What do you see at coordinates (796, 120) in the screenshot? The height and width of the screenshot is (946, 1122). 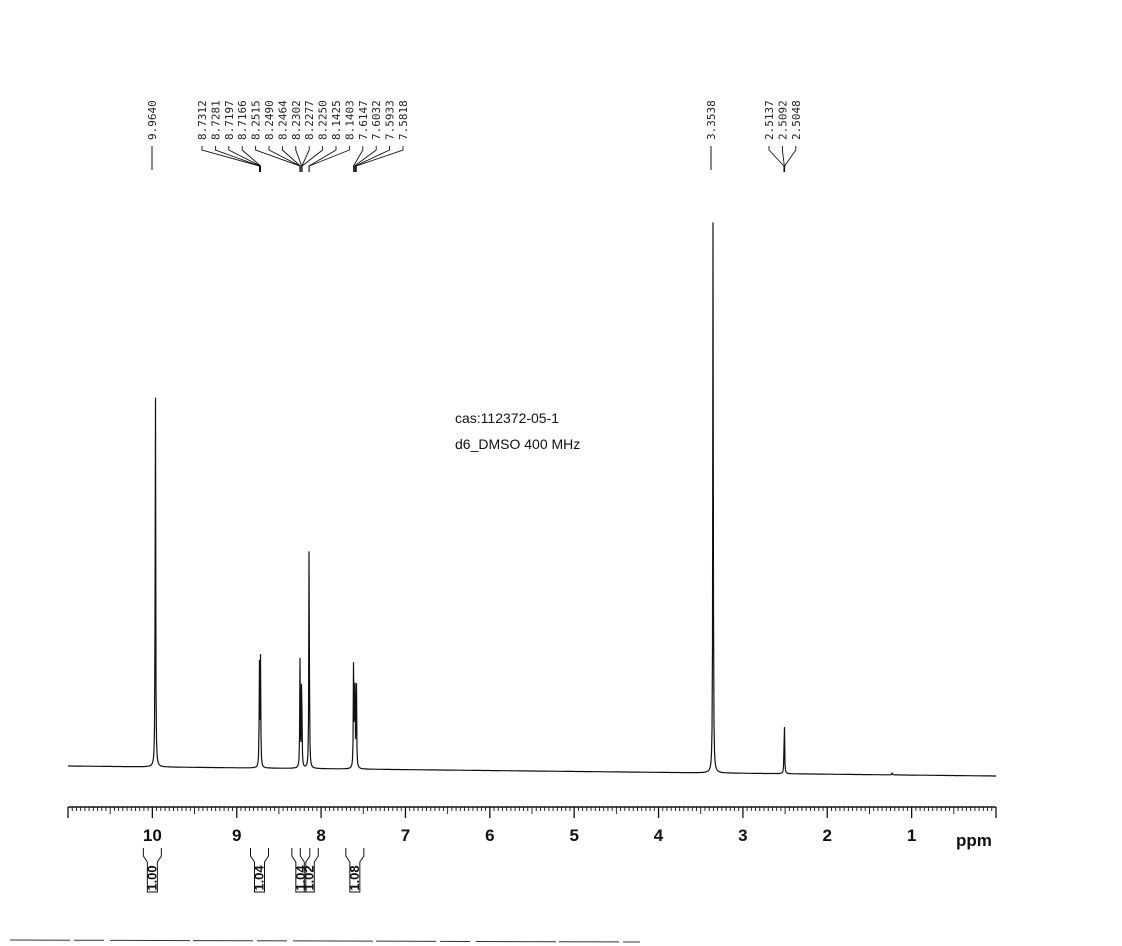 I see `peak-label: 2.5048` at bounding box center [796, 120].